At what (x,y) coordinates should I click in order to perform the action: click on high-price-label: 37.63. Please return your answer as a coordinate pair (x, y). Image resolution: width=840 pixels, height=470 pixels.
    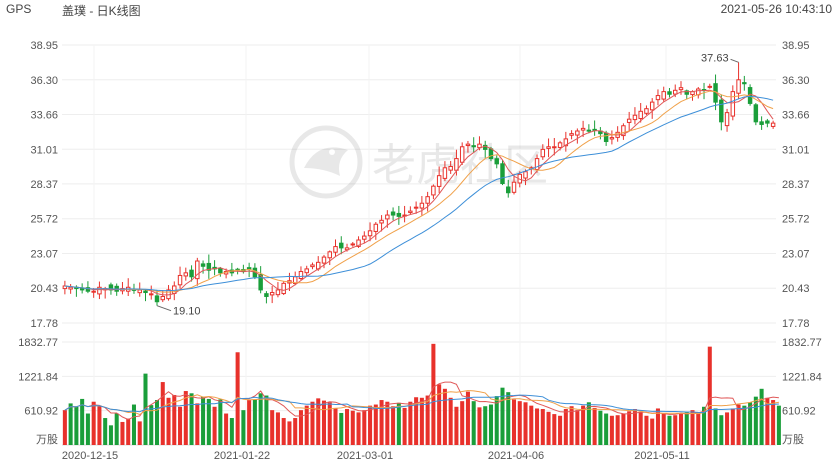
    Looking at the image, I should click on (715, 58).